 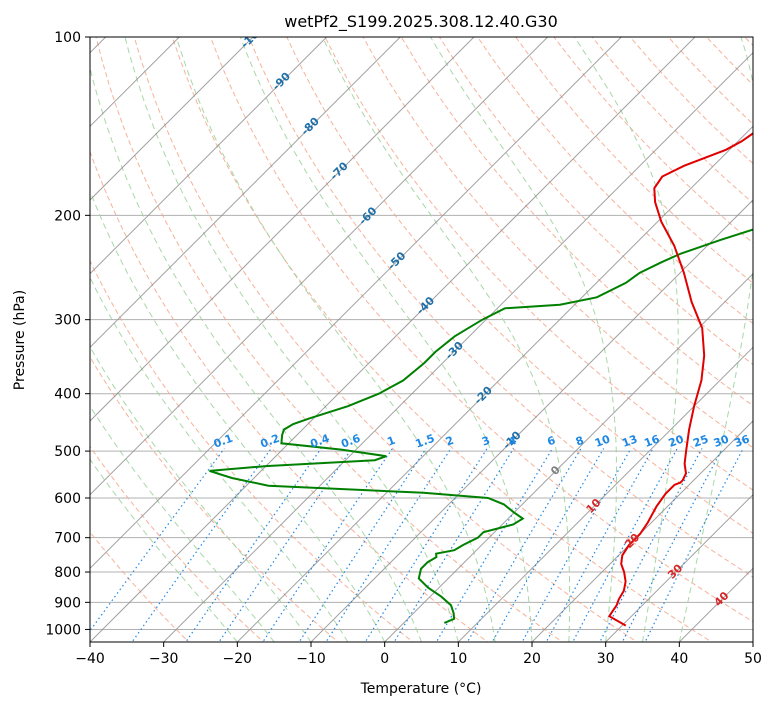 I want to click on x-tick-label: 0, so click(x=384, y=659).